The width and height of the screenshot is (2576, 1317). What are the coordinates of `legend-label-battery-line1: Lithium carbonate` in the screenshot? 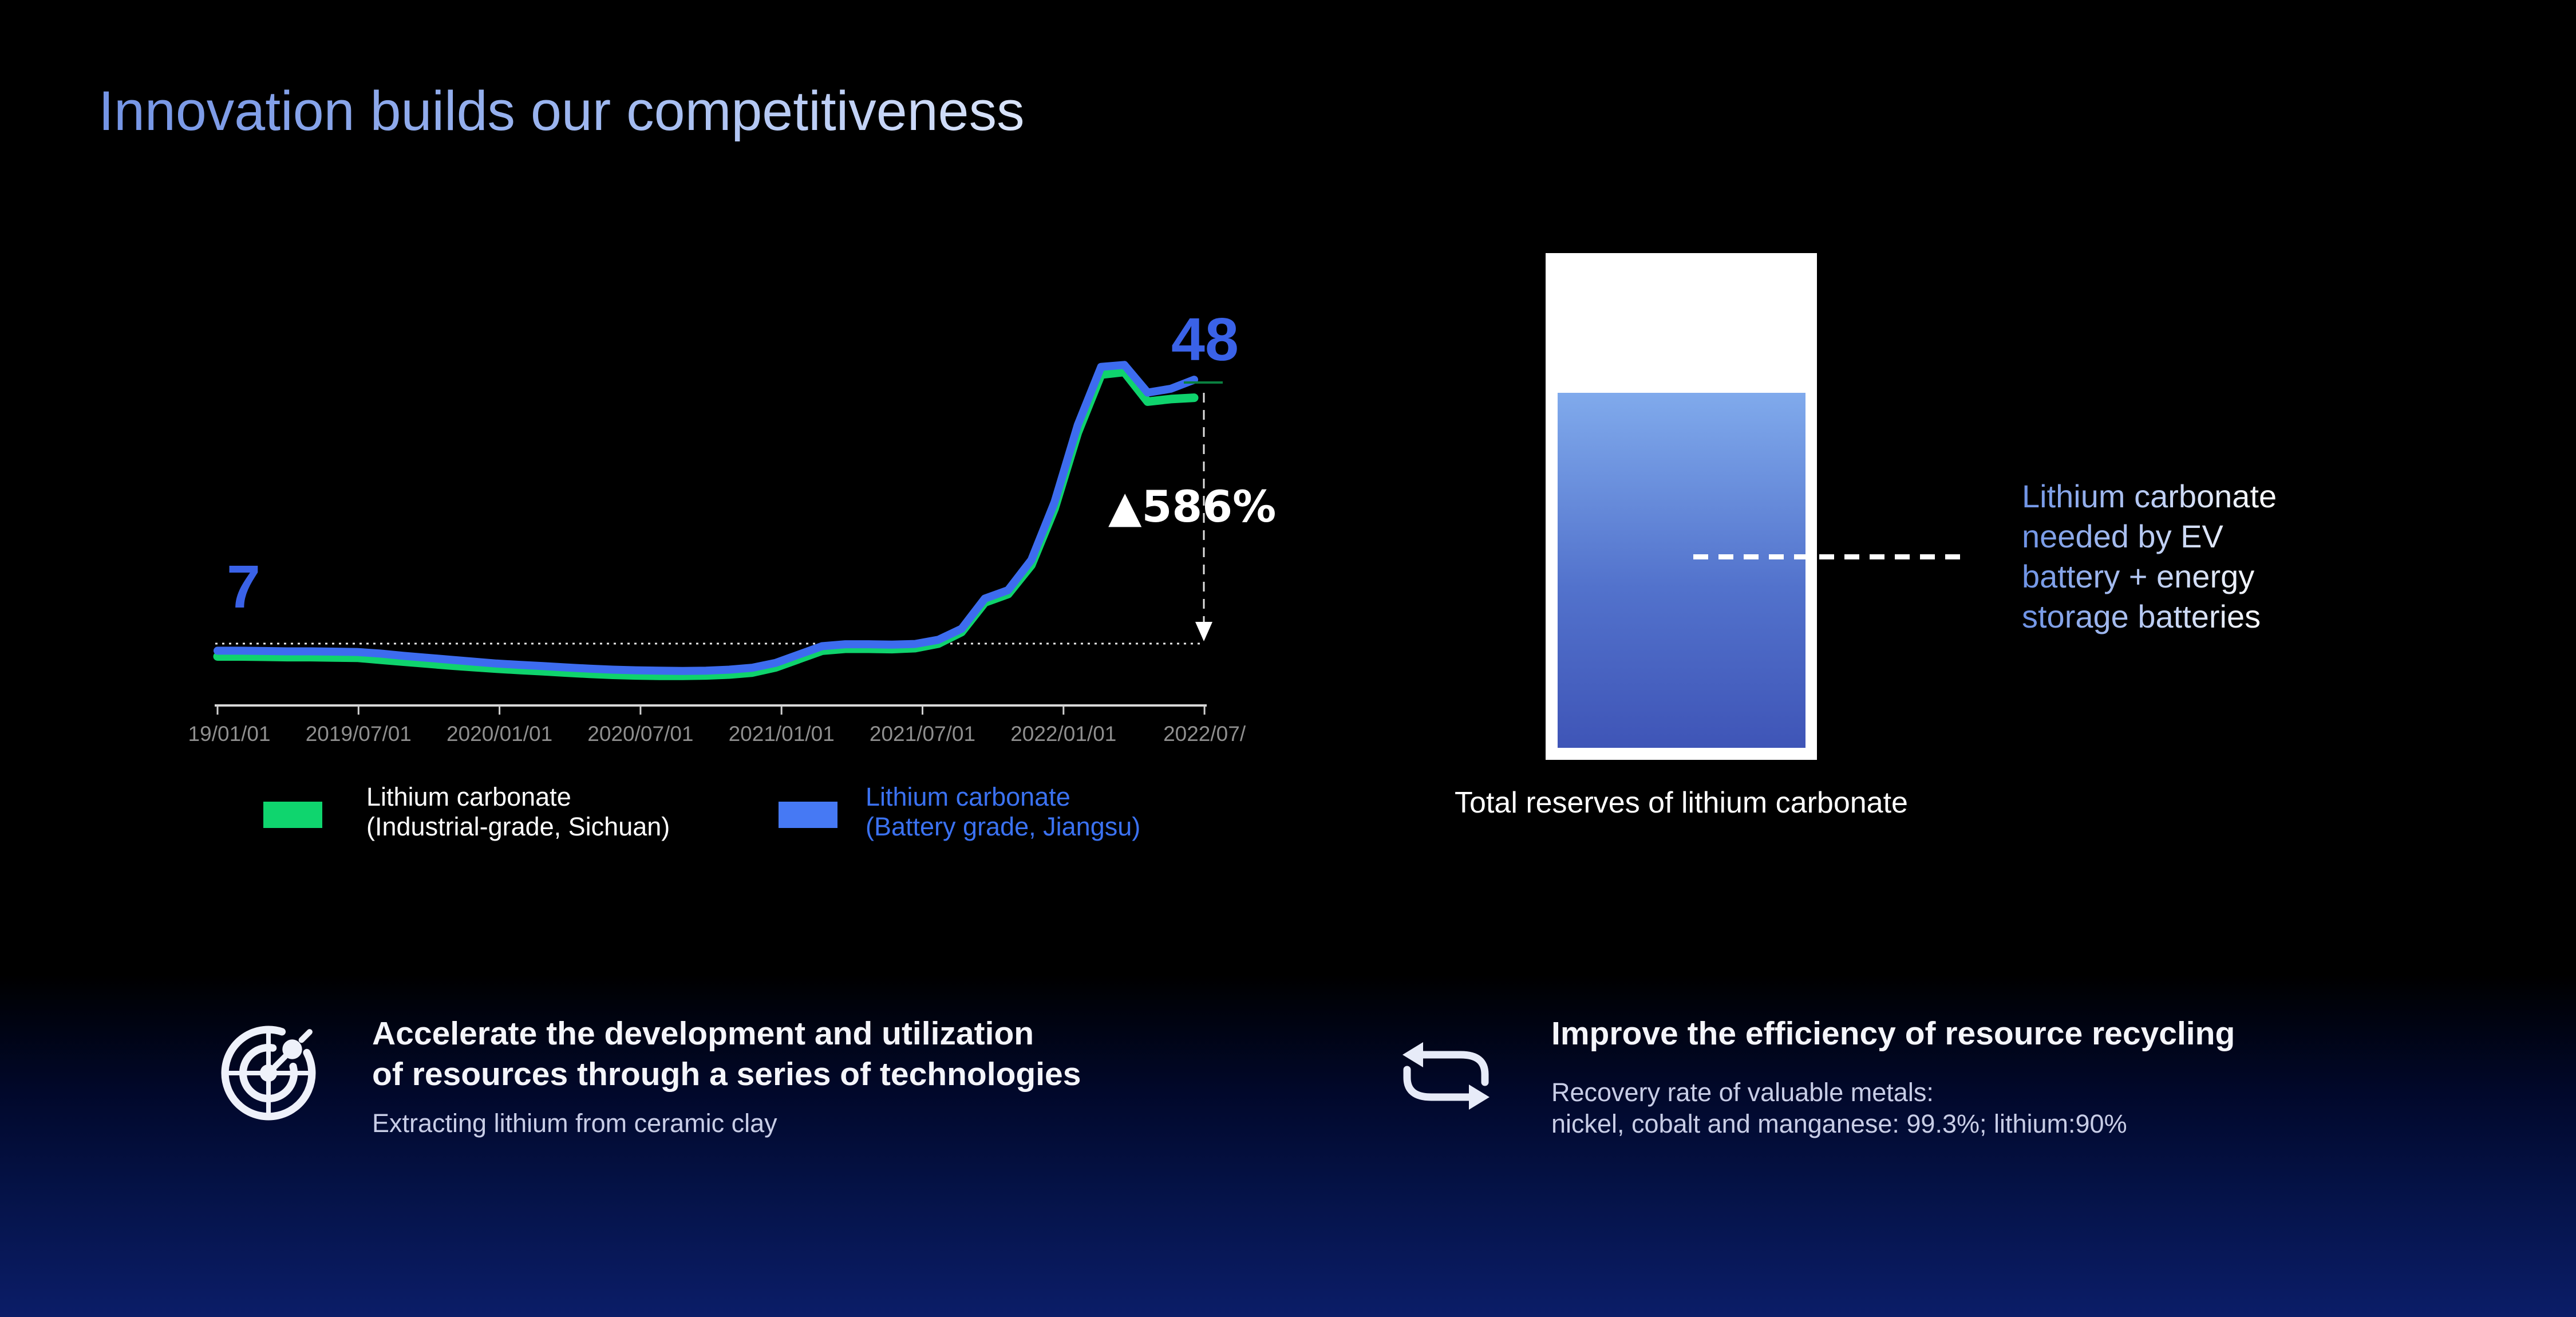 It's located at (968, 796).